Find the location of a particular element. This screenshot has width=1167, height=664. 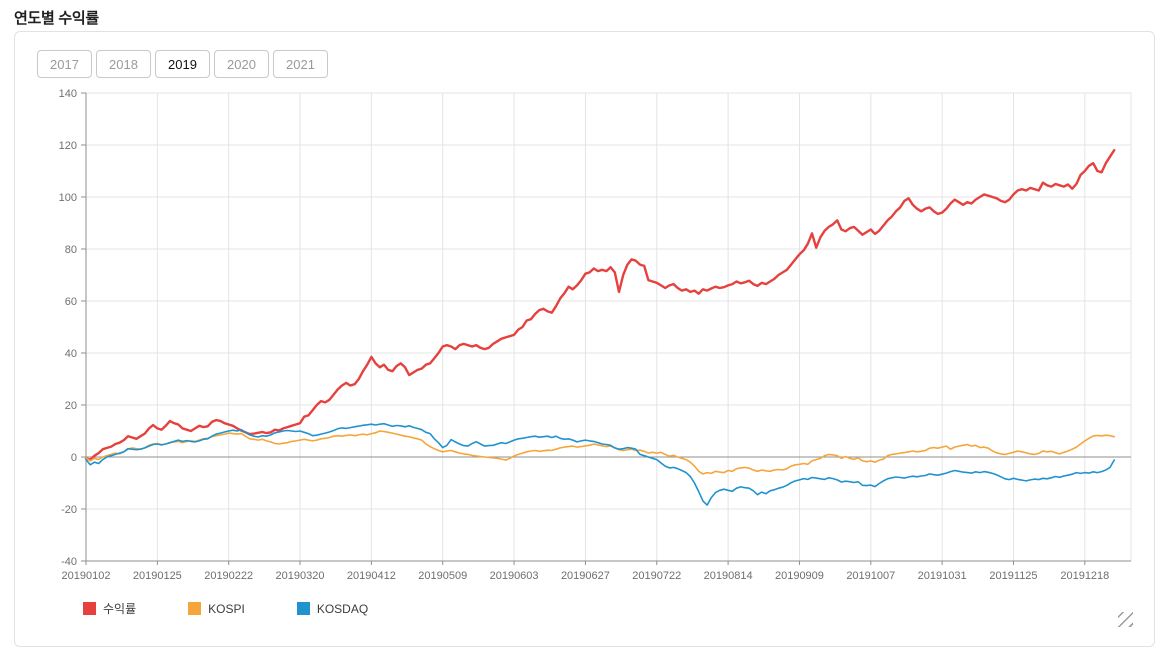

y-tick-label: 140 is located at coordinates (68, 94).